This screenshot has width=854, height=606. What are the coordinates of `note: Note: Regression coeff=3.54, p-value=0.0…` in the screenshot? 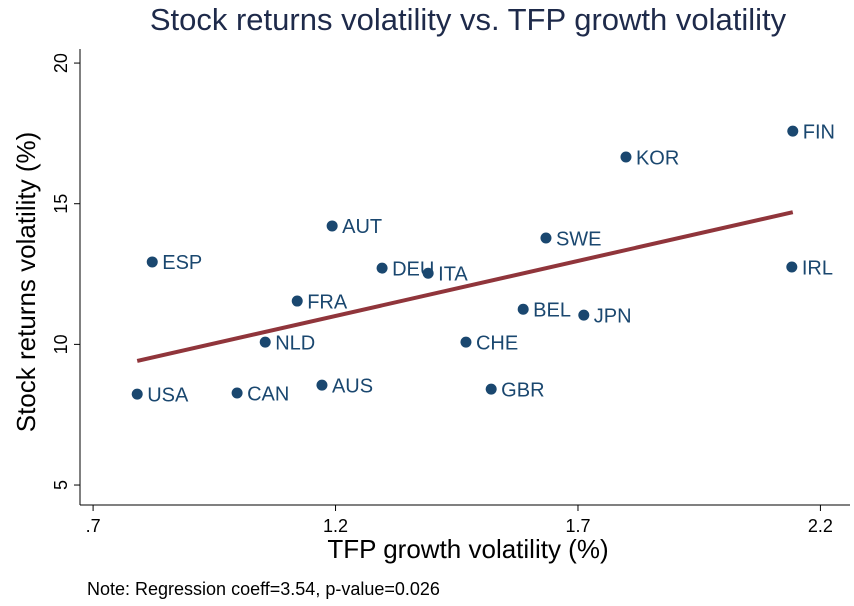 It's located at (263, 589).